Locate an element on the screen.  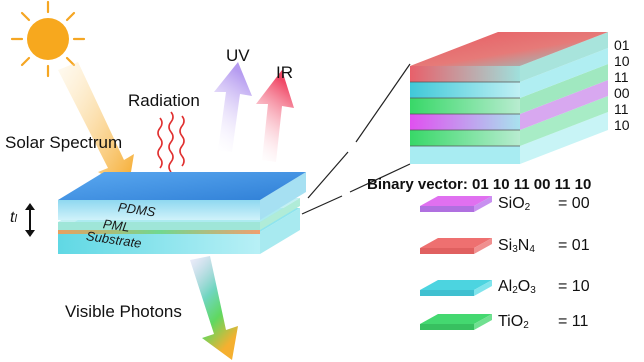
legend-formula-tio2: TiO2 is located at coordinates (513, 322).